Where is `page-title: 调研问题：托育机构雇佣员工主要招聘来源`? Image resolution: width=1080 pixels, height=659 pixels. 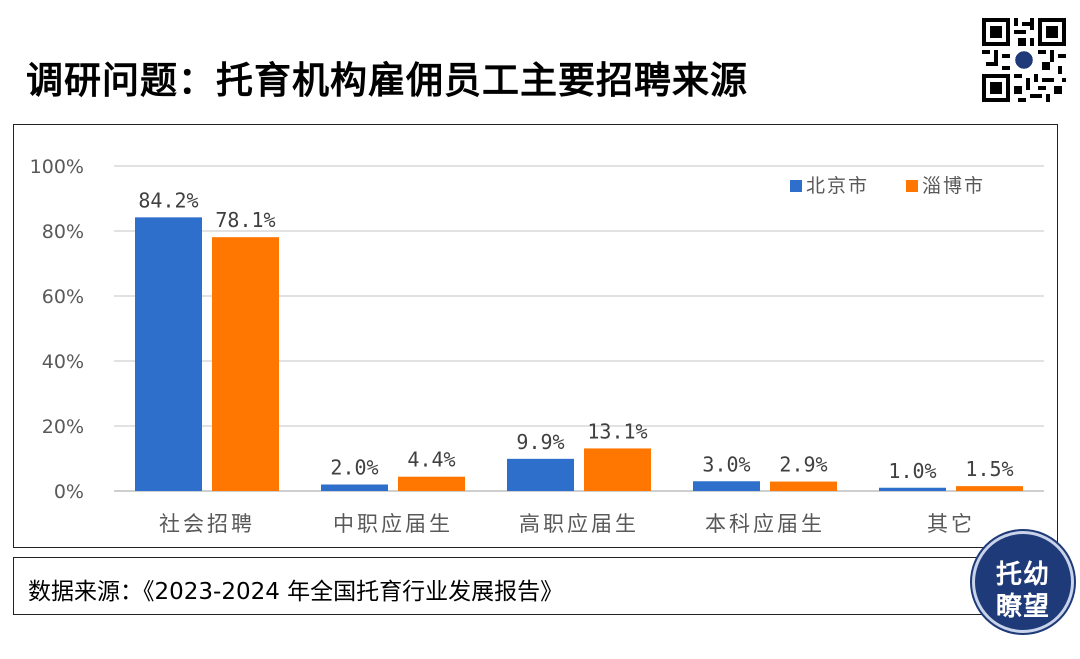 page-title: 调研问题：托育机构雇佣员工主要招聘来源 is located at coordinates (387, 80).